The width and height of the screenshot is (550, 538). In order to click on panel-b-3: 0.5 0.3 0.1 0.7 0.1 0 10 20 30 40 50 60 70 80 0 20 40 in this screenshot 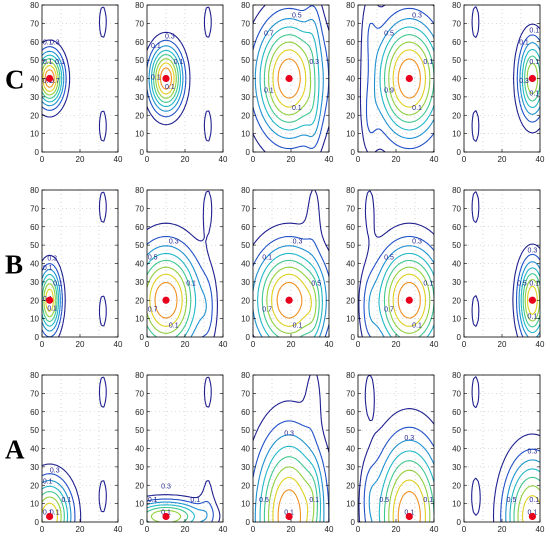, I will do `click(287, 267)`.